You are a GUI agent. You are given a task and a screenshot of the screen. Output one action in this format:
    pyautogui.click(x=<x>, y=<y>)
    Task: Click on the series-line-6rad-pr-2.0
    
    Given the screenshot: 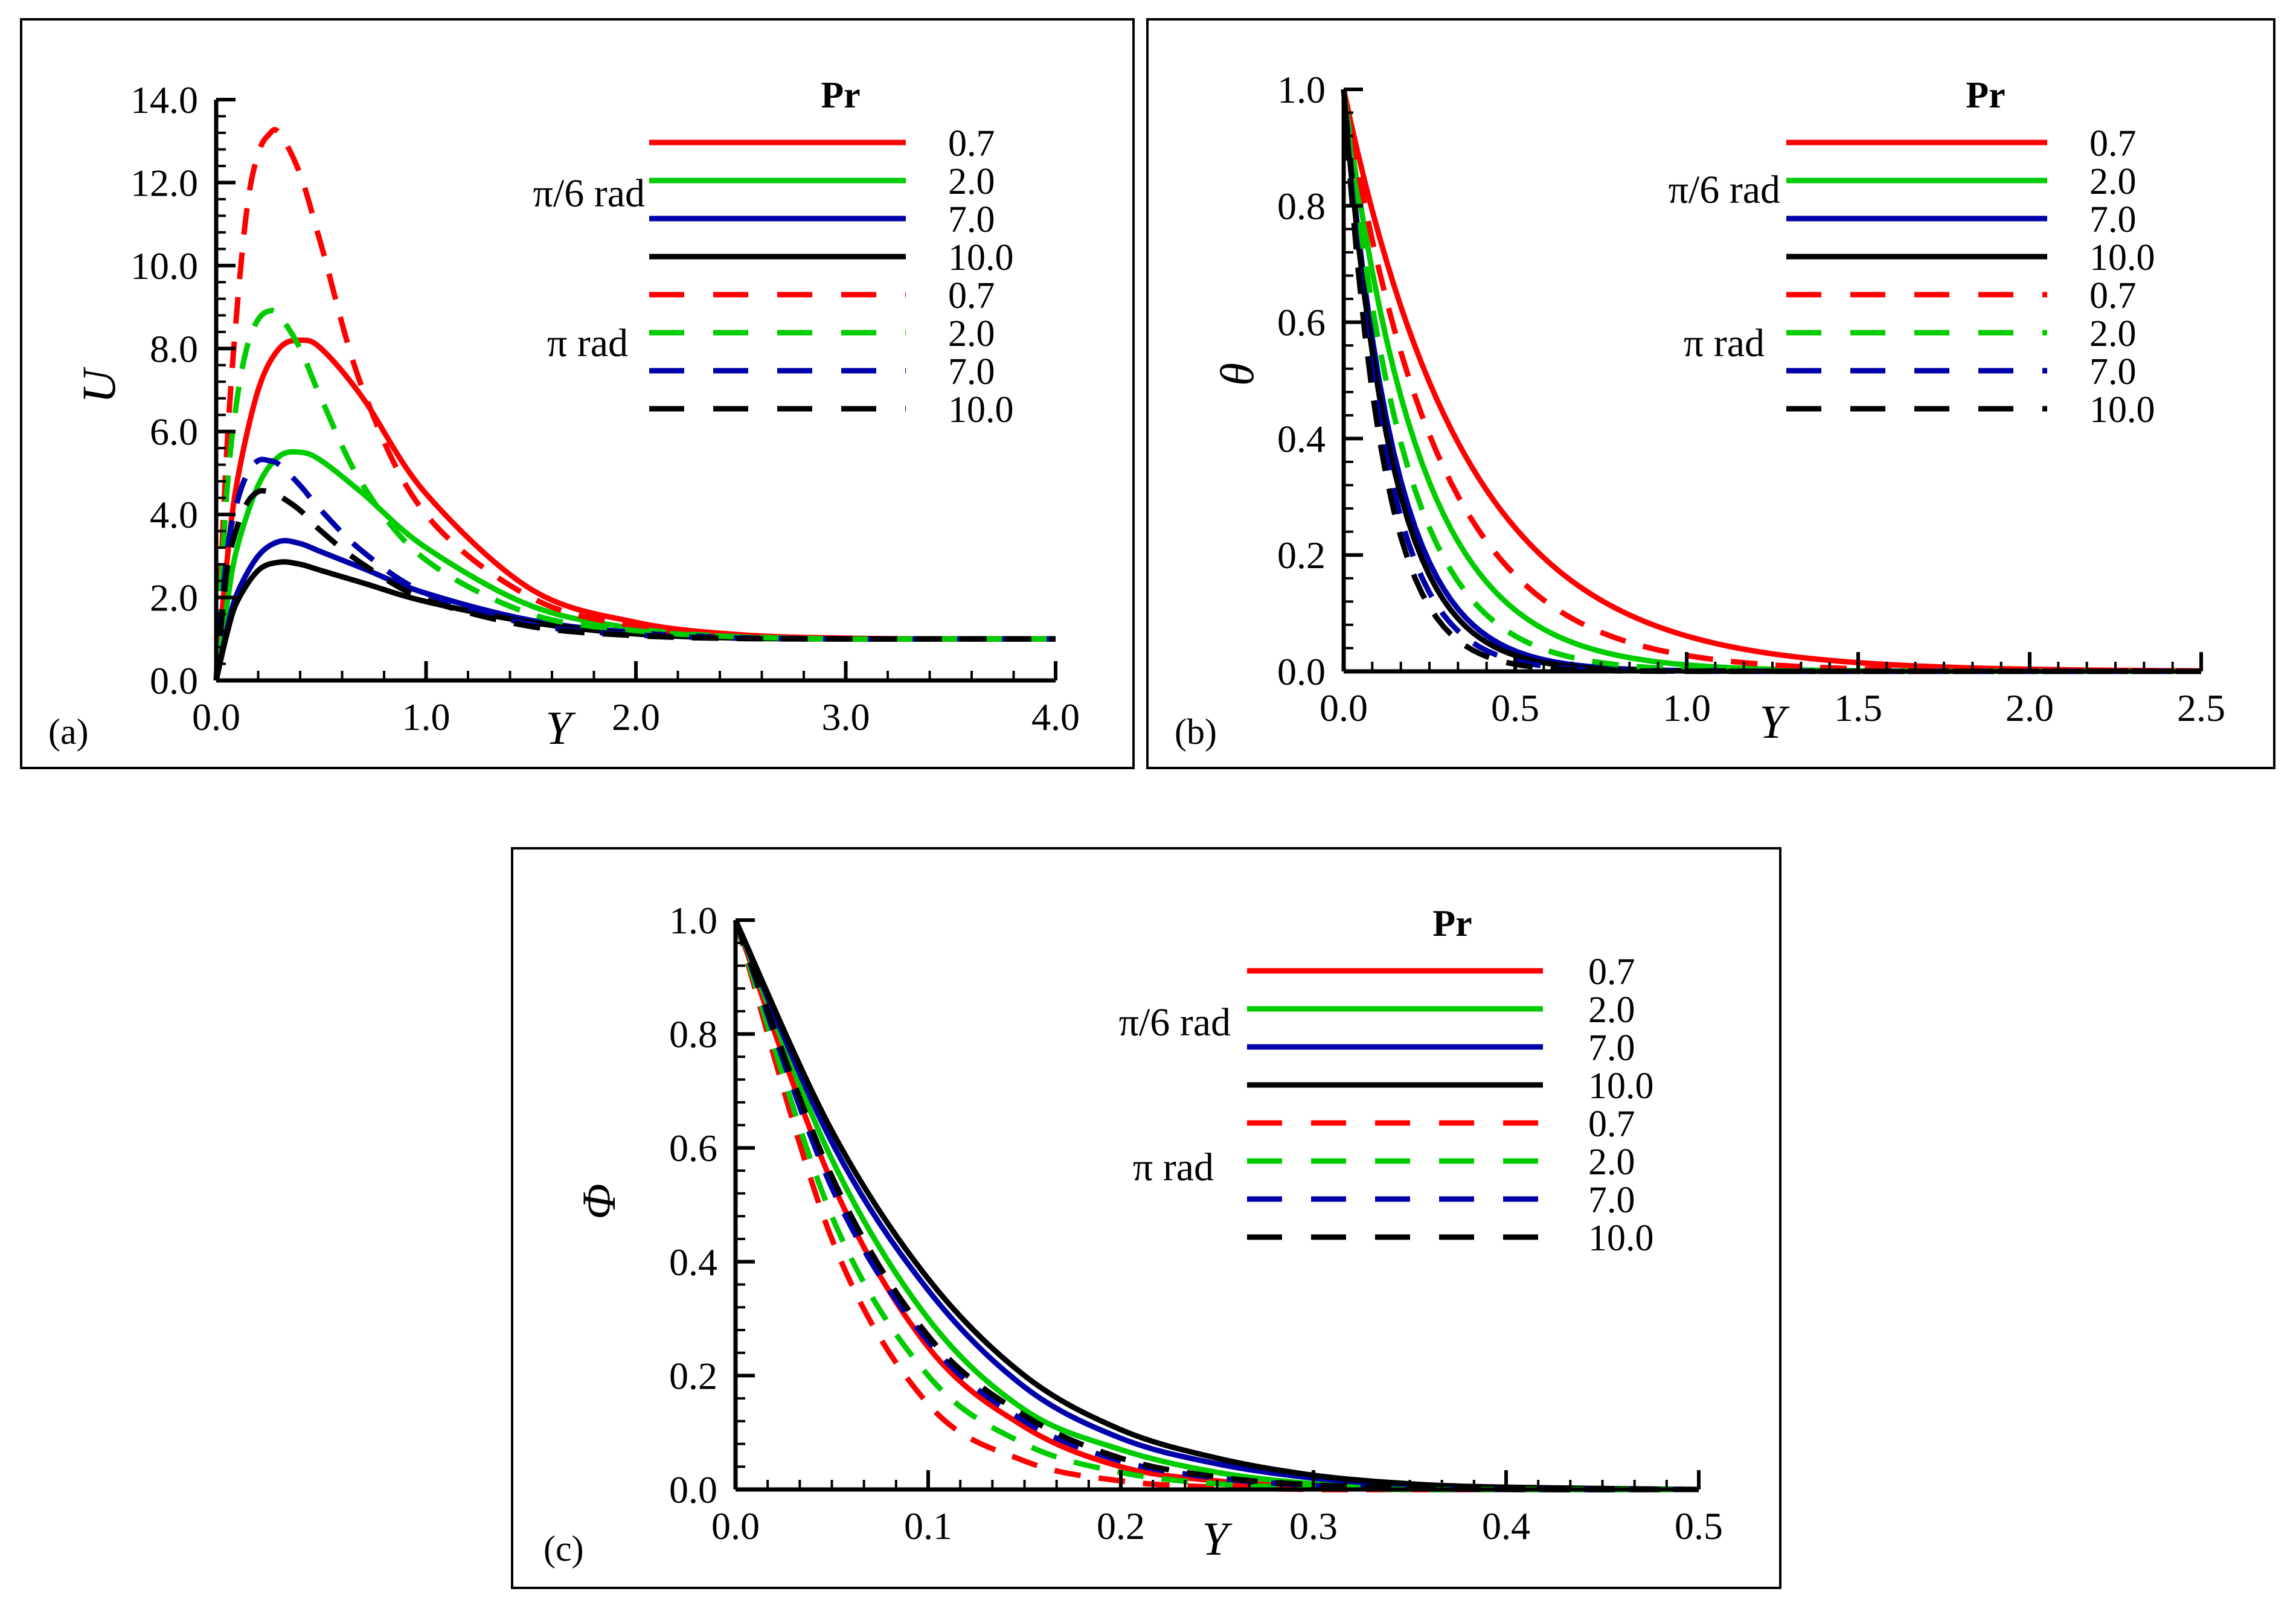 What is the action you would take?
    pyautogui.click(x=635, y=565)
    